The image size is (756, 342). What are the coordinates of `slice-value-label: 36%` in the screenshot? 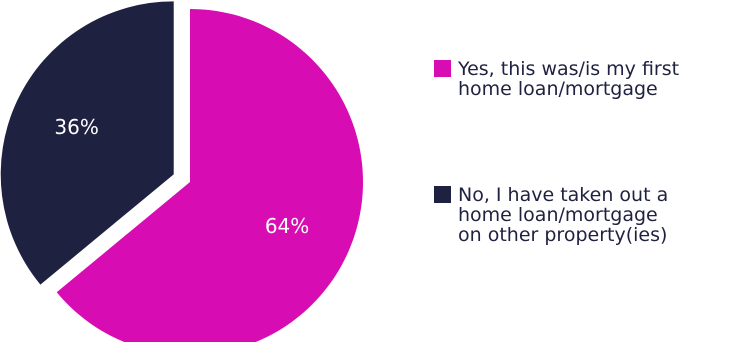 It's located at (76, 127).